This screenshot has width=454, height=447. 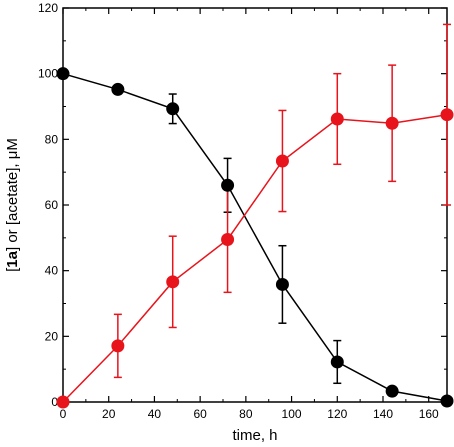 I want to click on x-tick-label-0: 0, so click(x=63, y=414).